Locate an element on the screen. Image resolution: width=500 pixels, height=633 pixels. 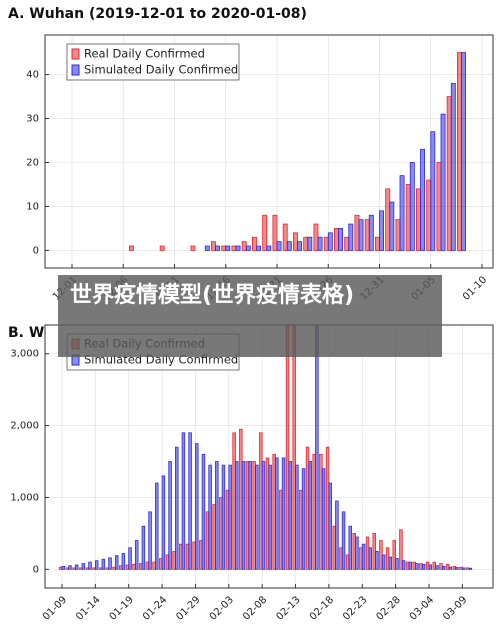
x-tick-label: 02-03 is located at coordinates (222, 608).